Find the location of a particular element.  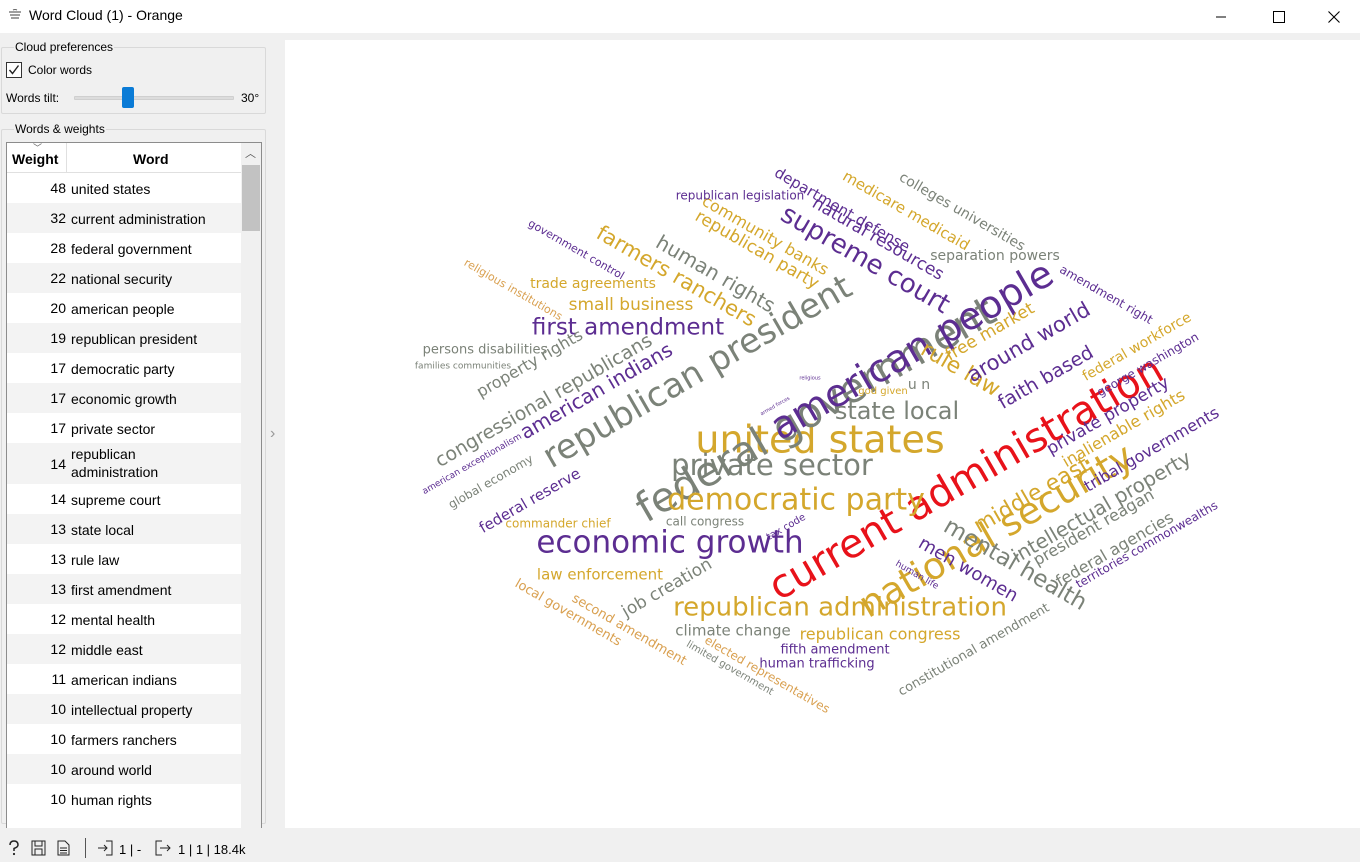

table-row: 13 state local is located at coordinates (124, 529).